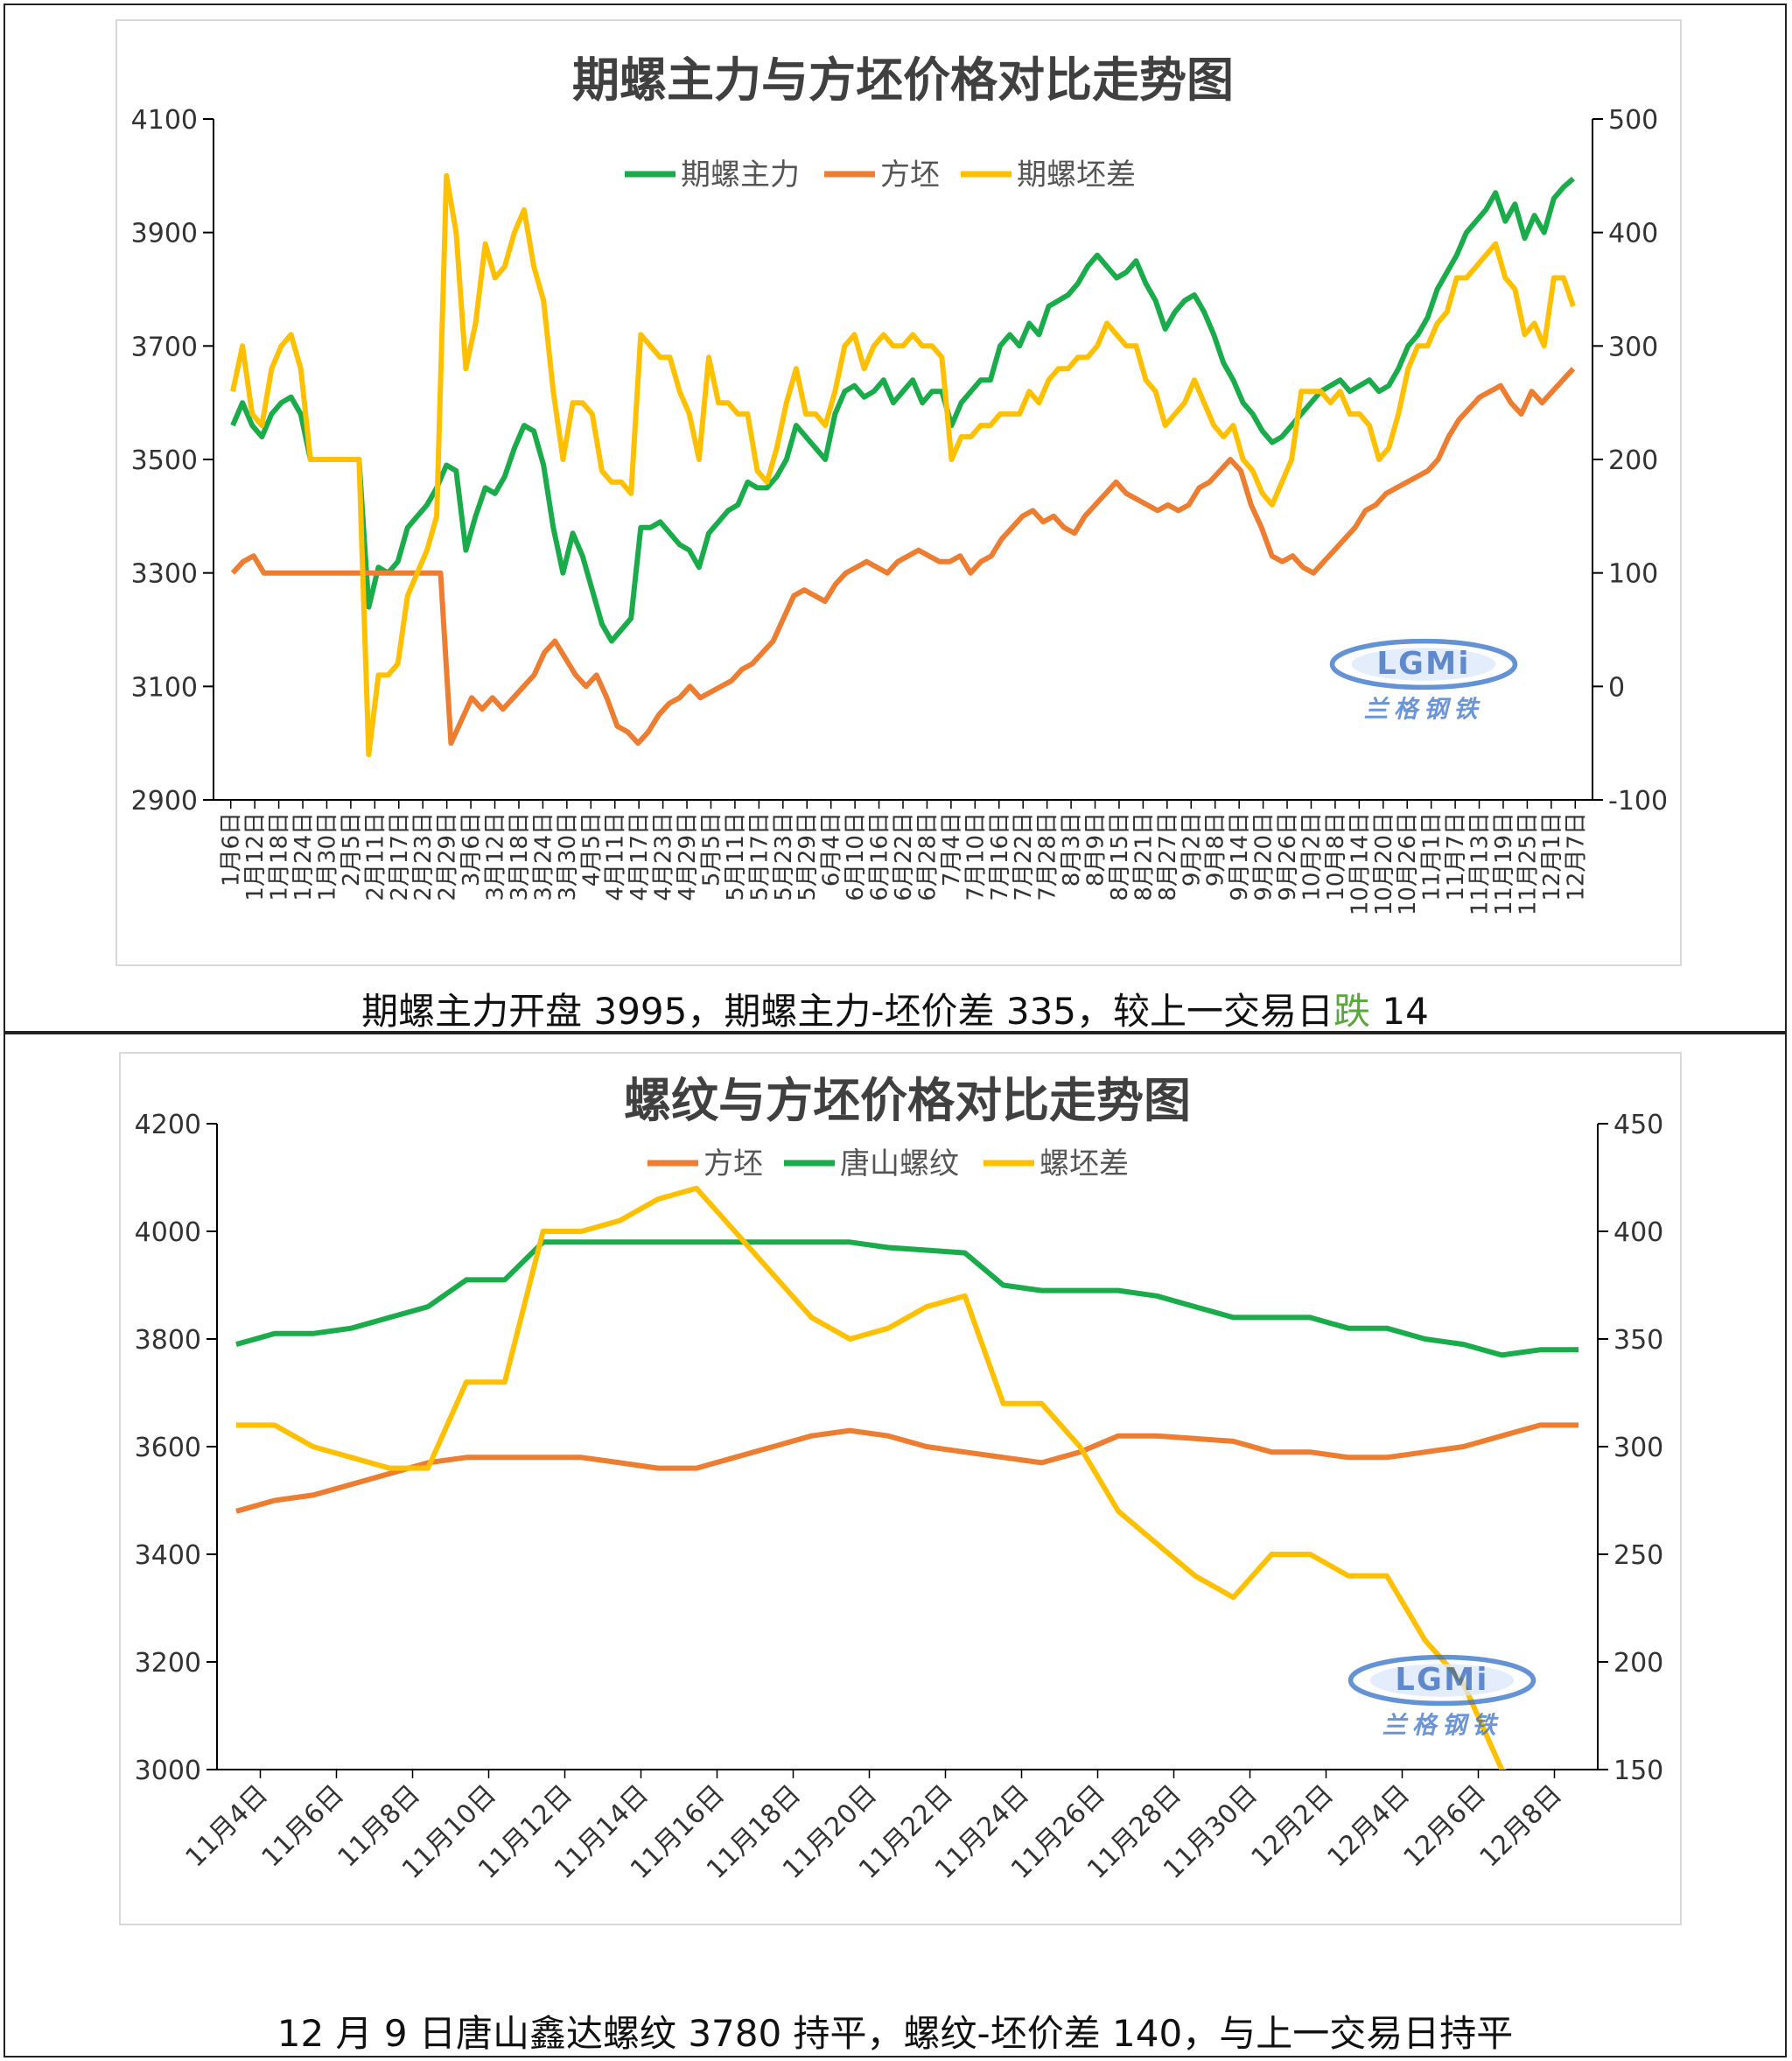  Describe the element at coordinates (711, 849) in the screenshot. I see `x-tick-label: 5月5日` at that location.